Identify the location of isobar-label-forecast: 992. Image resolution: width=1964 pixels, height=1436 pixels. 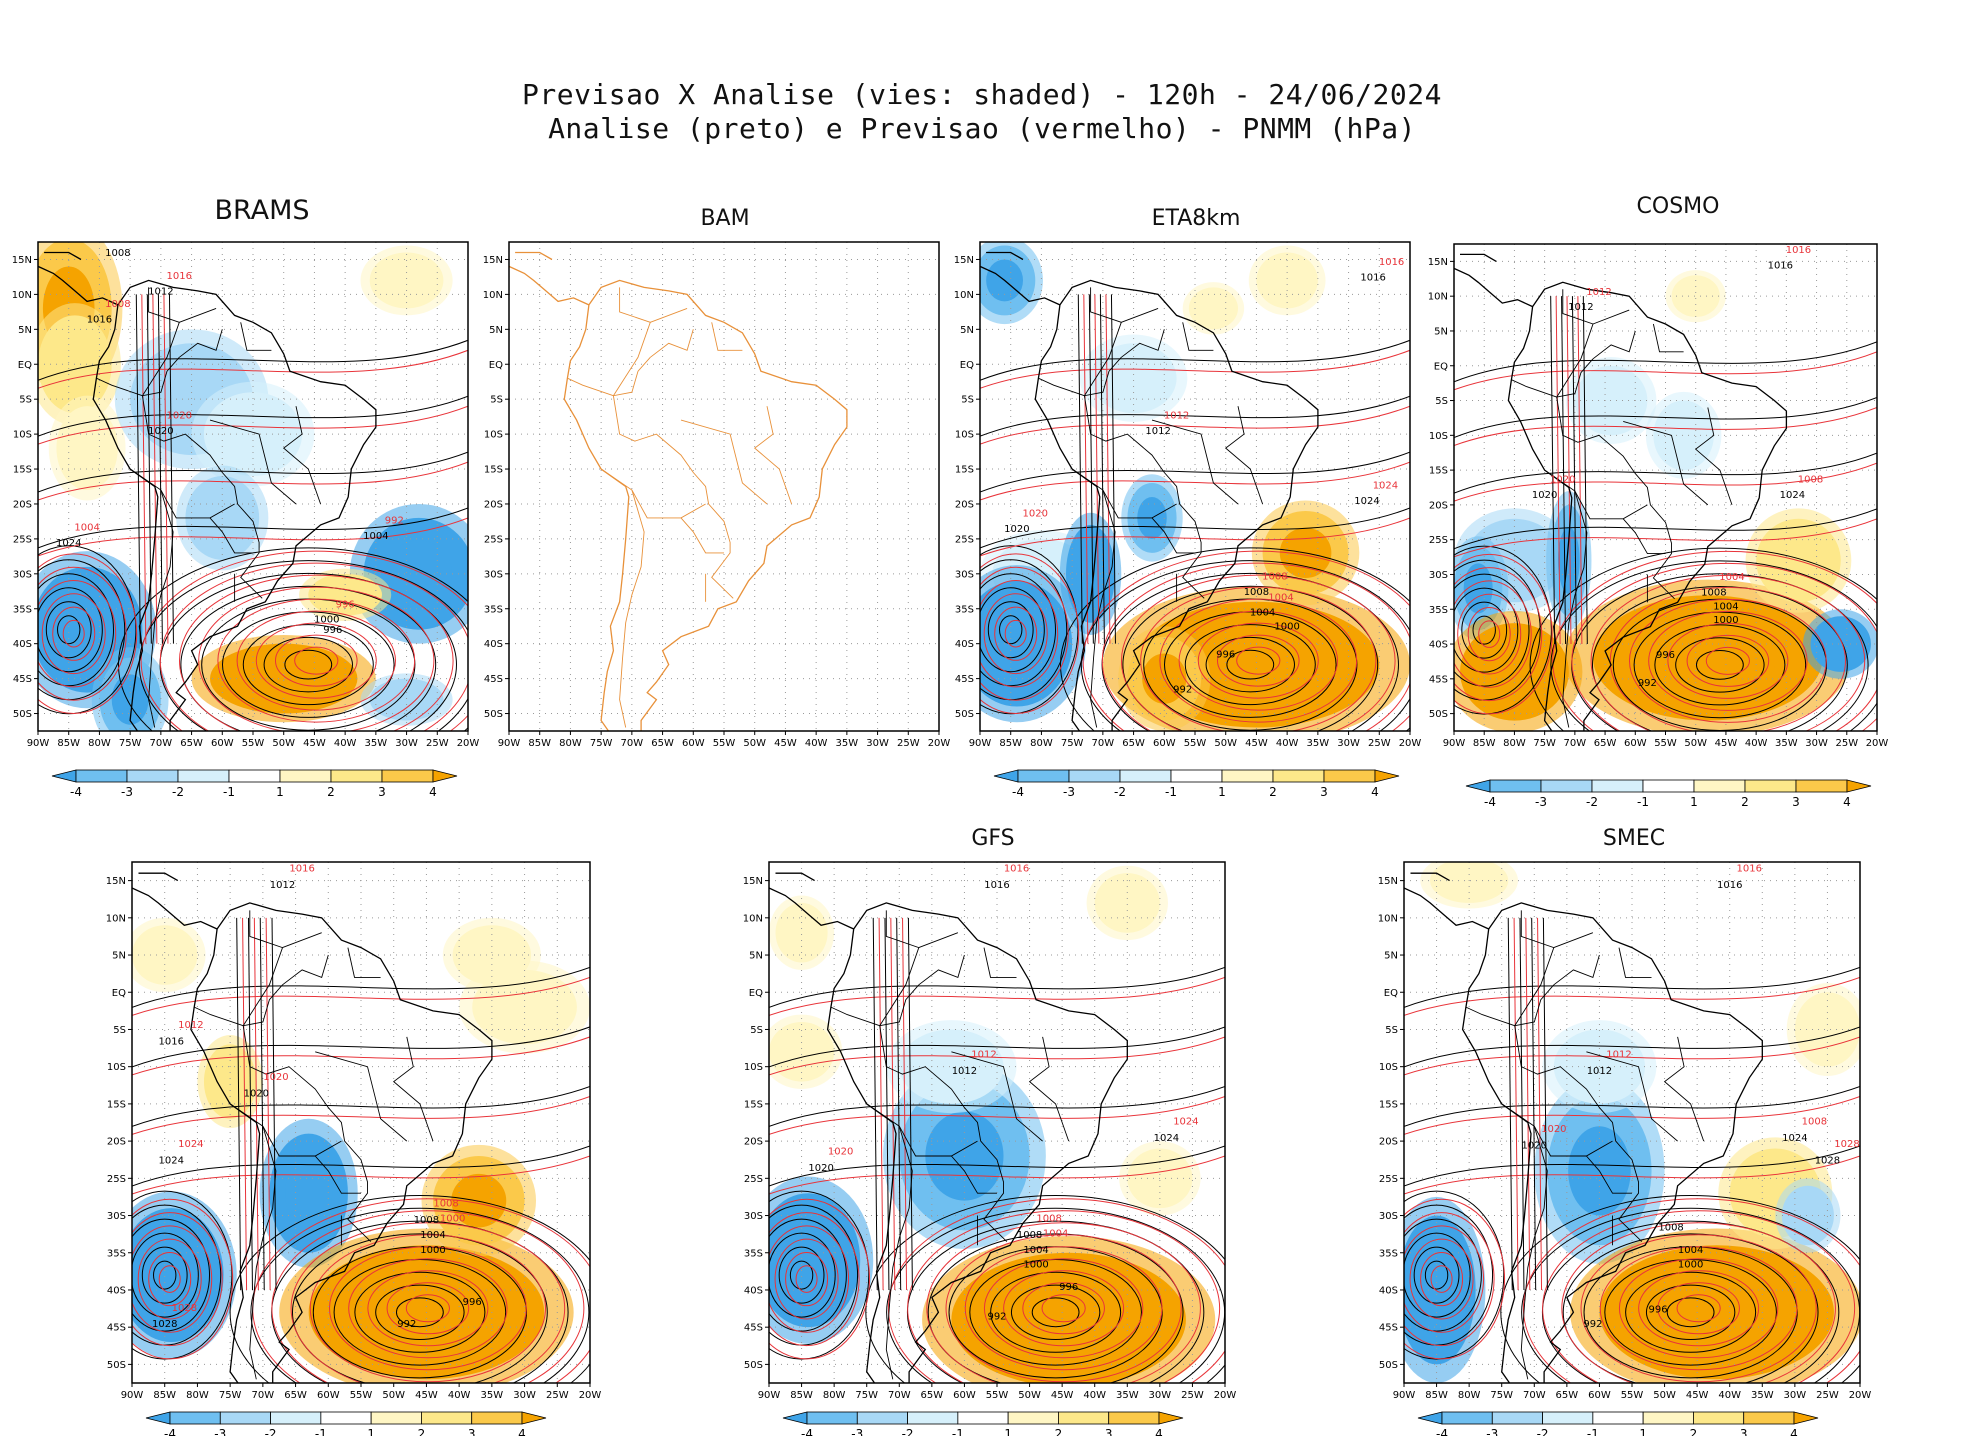
(394, 521).